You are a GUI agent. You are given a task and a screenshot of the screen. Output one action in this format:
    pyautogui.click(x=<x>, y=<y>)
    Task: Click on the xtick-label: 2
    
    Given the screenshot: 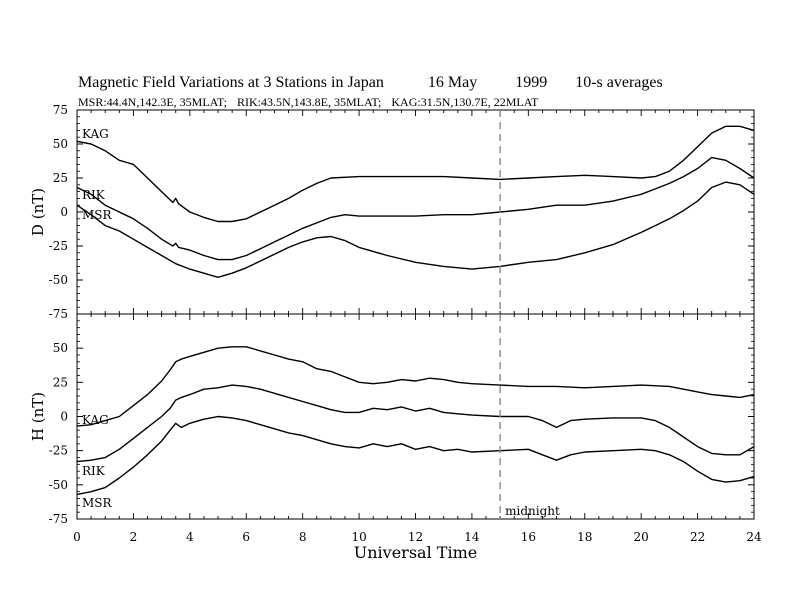 What is the action you would take?
    pyautogui.click(x=134, y=537)
    